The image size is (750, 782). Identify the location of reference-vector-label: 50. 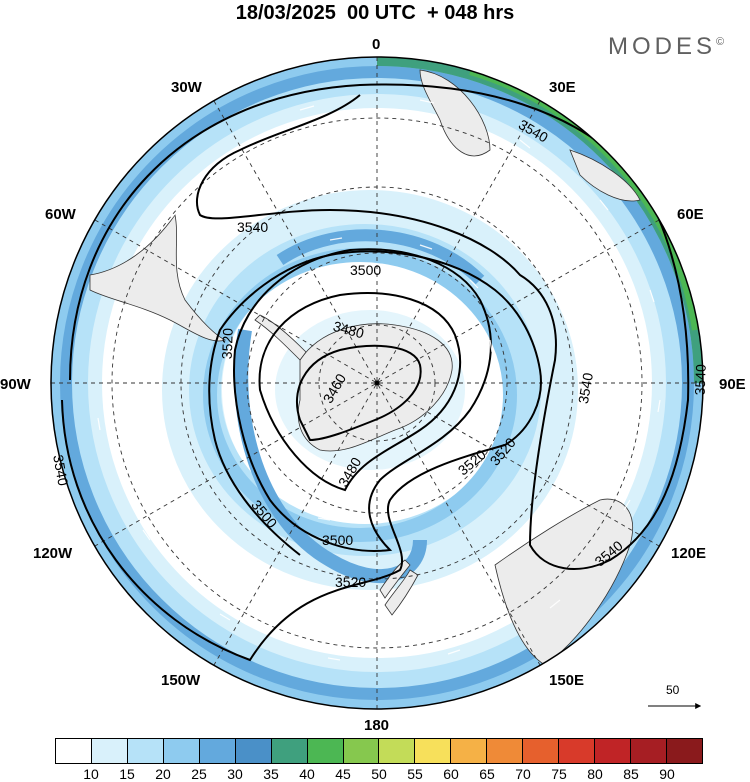
(673, 690).